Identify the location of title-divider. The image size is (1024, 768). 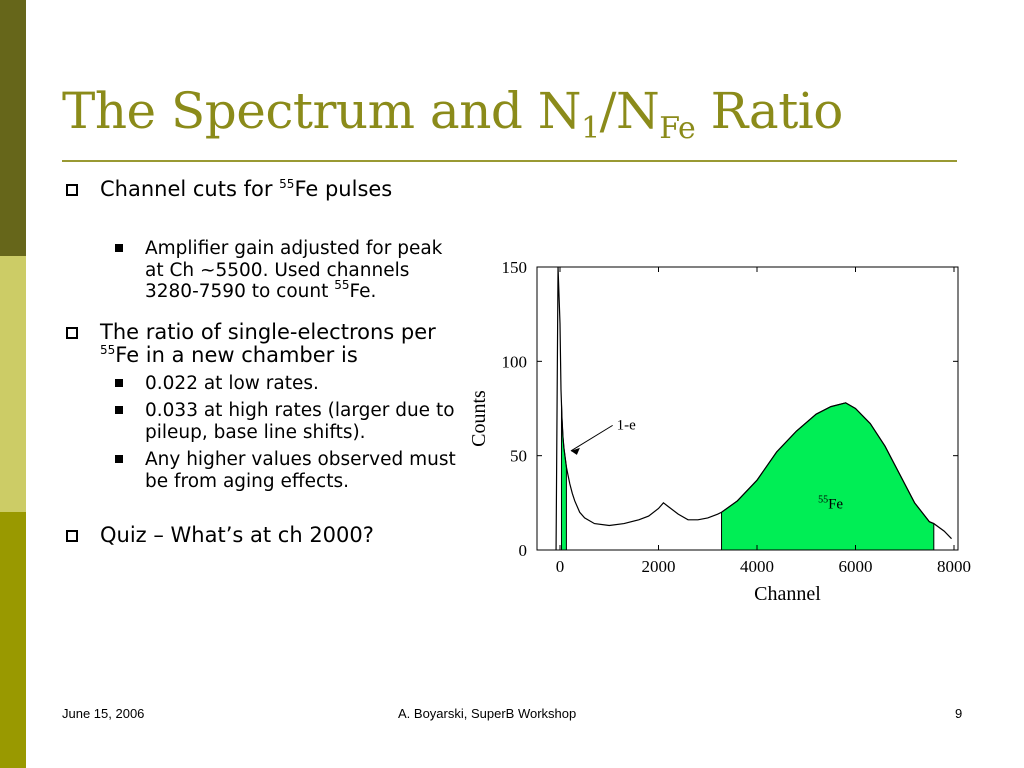
(509, 161).